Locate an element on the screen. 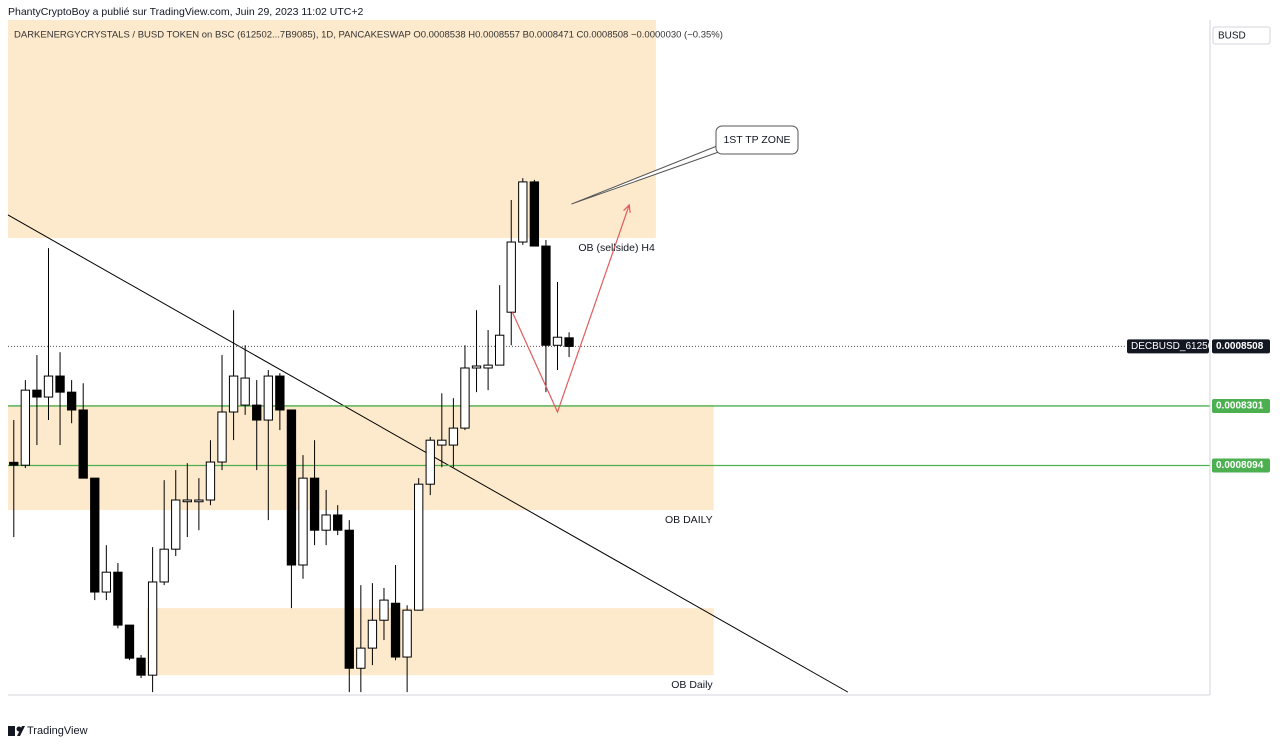 Image resolution: width=1280 pixels, height=746 pixels. zone-label: OB DAILY is located at coordinates (689, 520).